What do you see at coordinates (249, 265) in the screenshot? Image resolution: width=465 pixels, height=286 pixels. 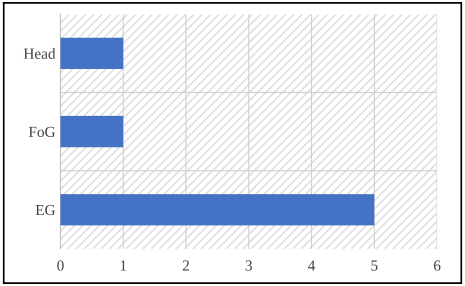 I see `x-tick-label: 3` at bounding box center [249, 265].